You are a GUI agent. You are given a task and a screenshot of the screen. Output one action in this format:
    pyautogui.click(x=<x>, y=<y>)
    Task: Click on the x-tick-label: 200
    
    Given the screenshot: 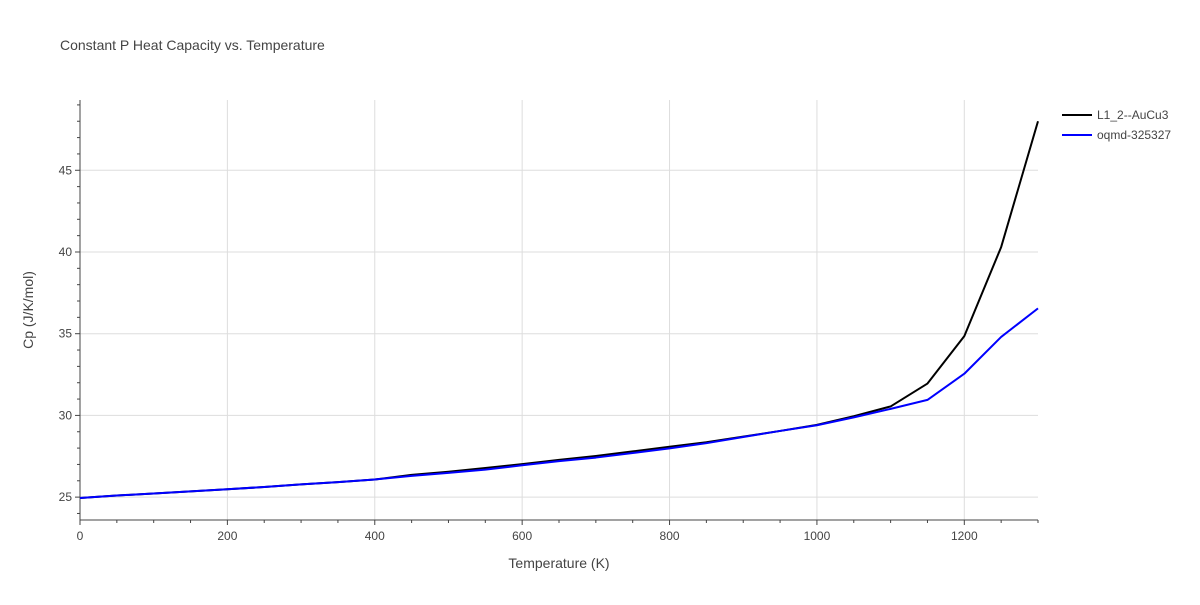 What is the action you would take?
    pyautogui.click(x=227, y=536)
    